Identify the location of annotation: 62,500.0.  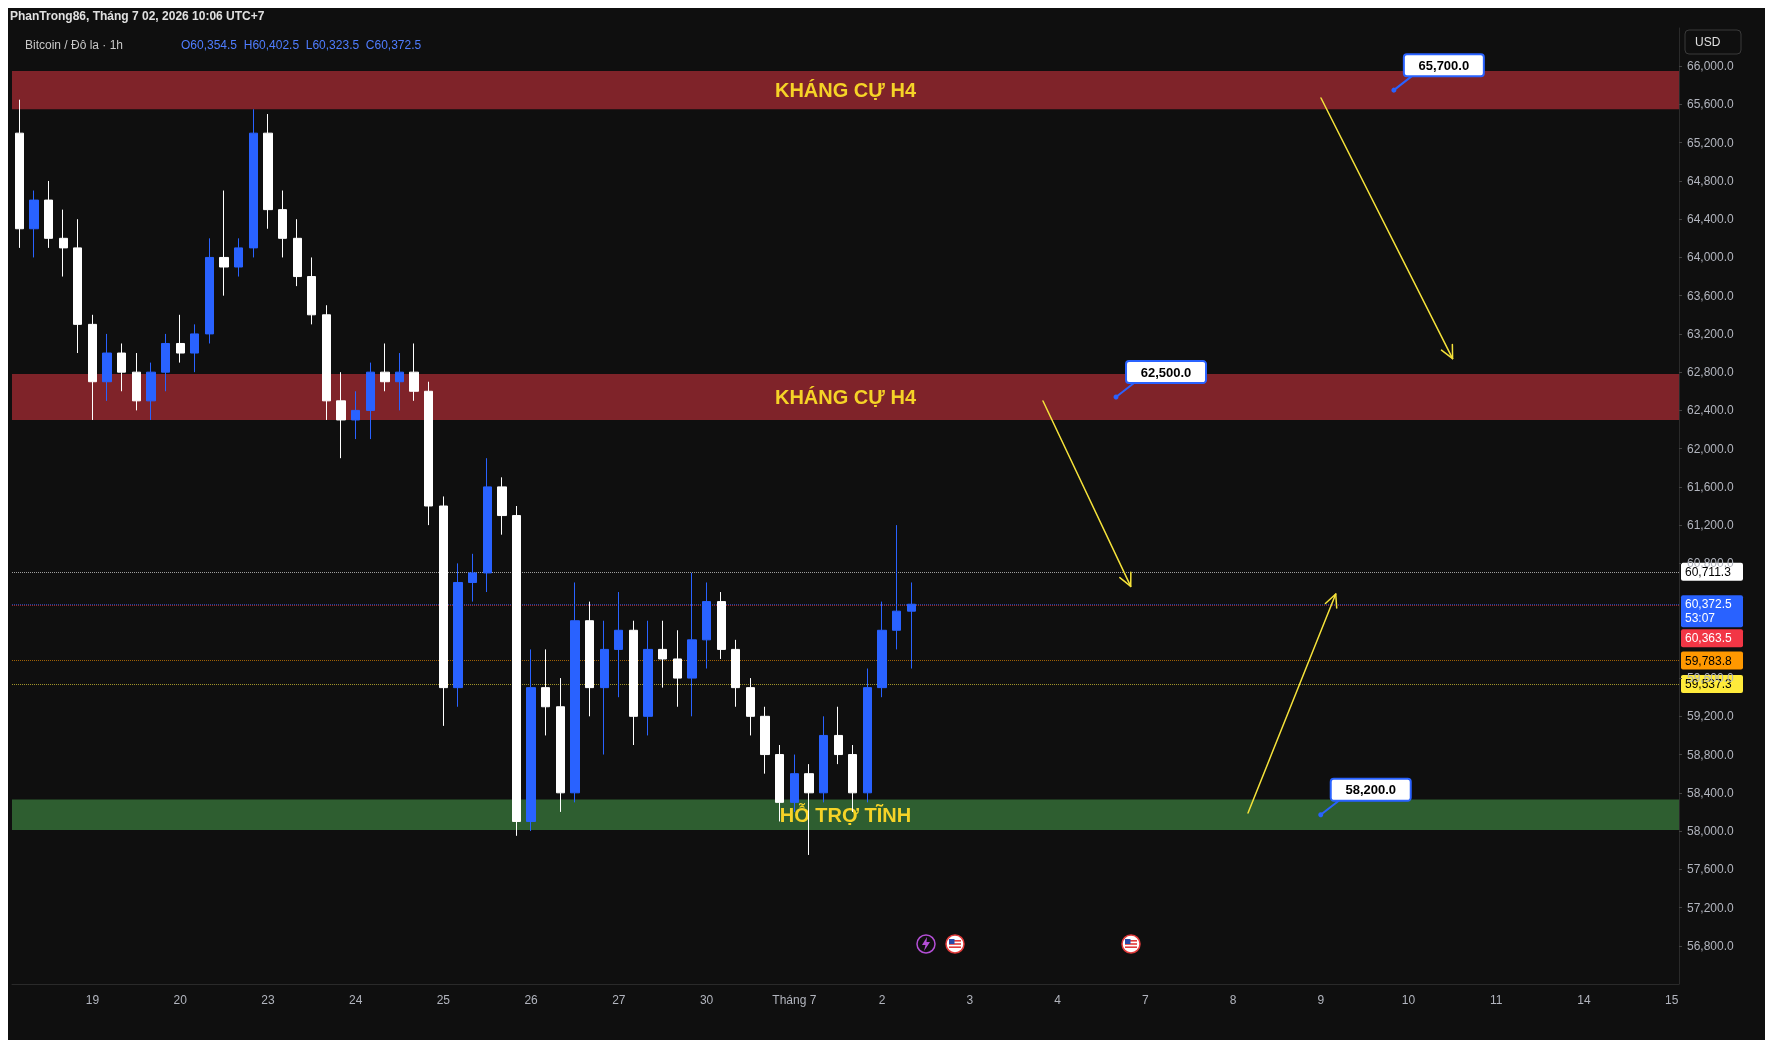
(1166, 372).